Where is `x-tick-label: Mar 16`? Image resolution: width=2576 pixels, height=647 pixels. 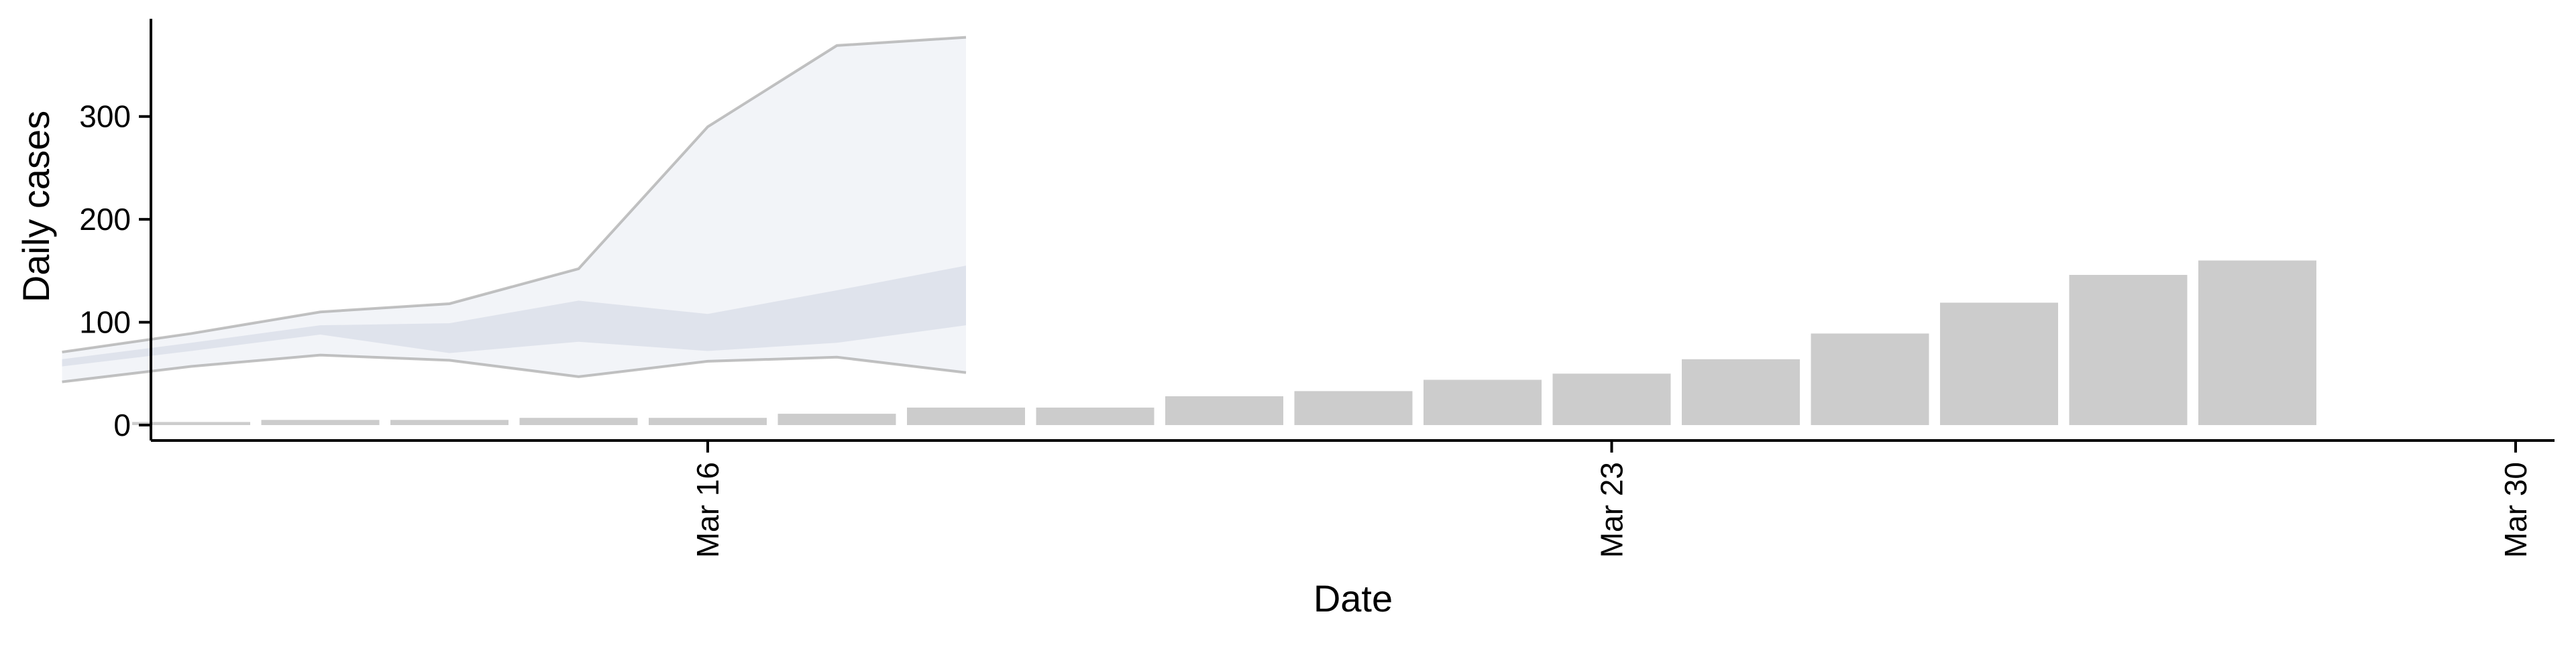 x-tick-label: Mar 16 is located at coordinates (707, 510).